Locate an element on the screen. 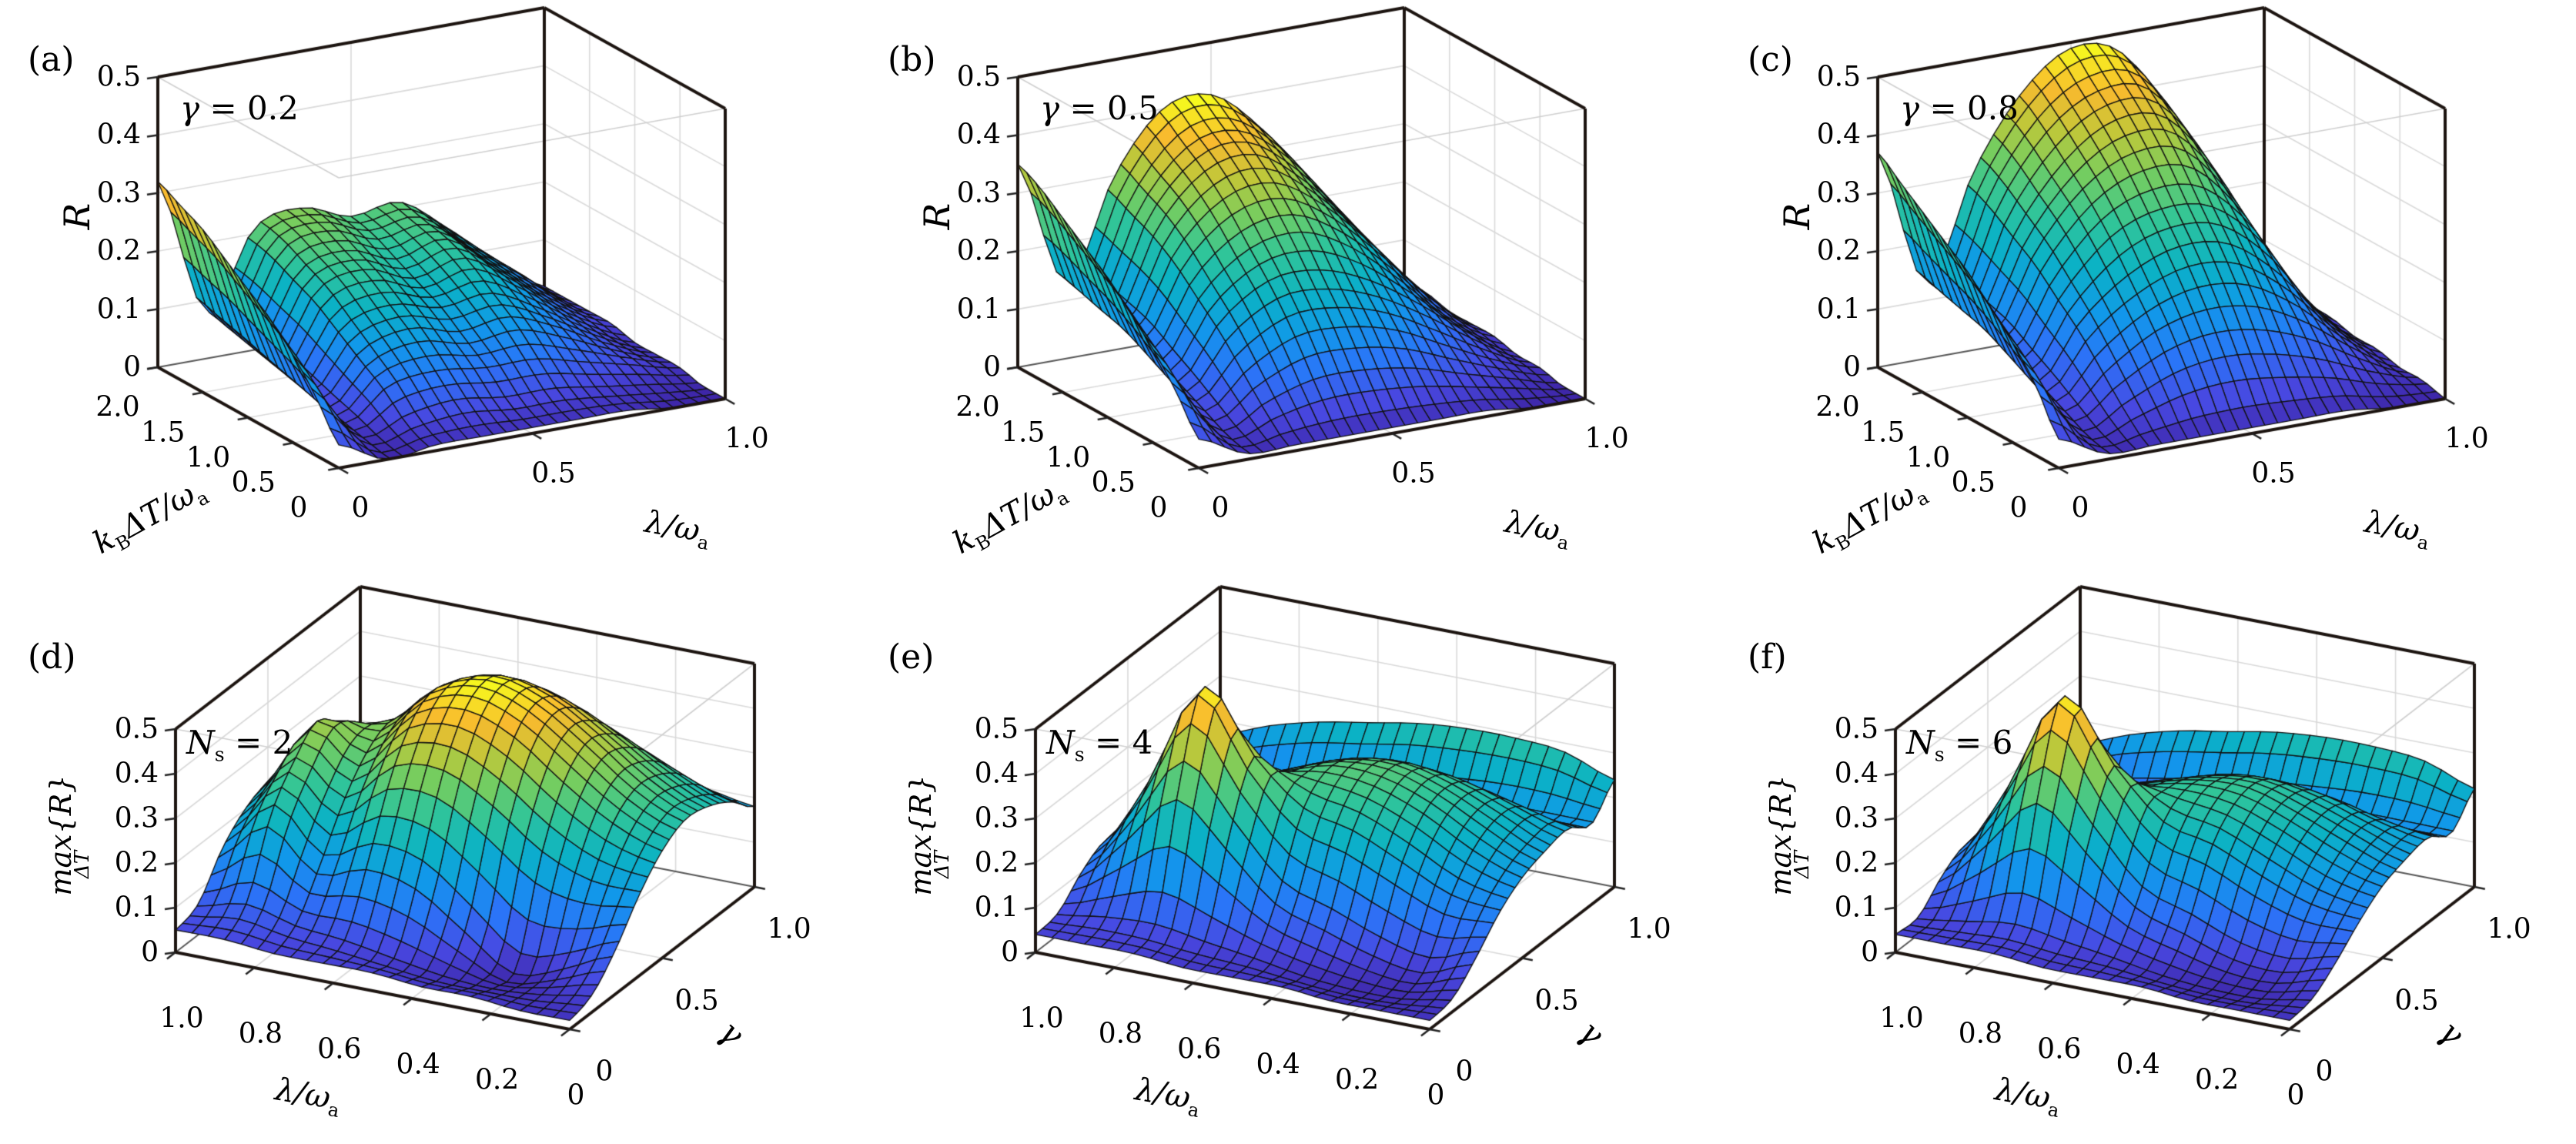 Image resolution: width=2576 pixels, height=1144 pixels. panel-c-annotation: γ = 0.8 is located at coordinates (1960, 108).